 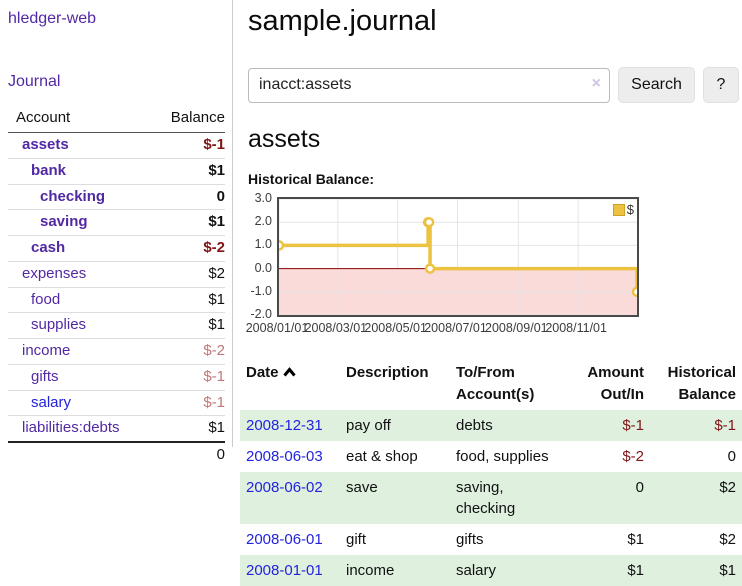 What do you see at coordinates (502, 456) in the screenshot?
I see `transaction-accounts: food, supplies` at bounding box center [502, 456].